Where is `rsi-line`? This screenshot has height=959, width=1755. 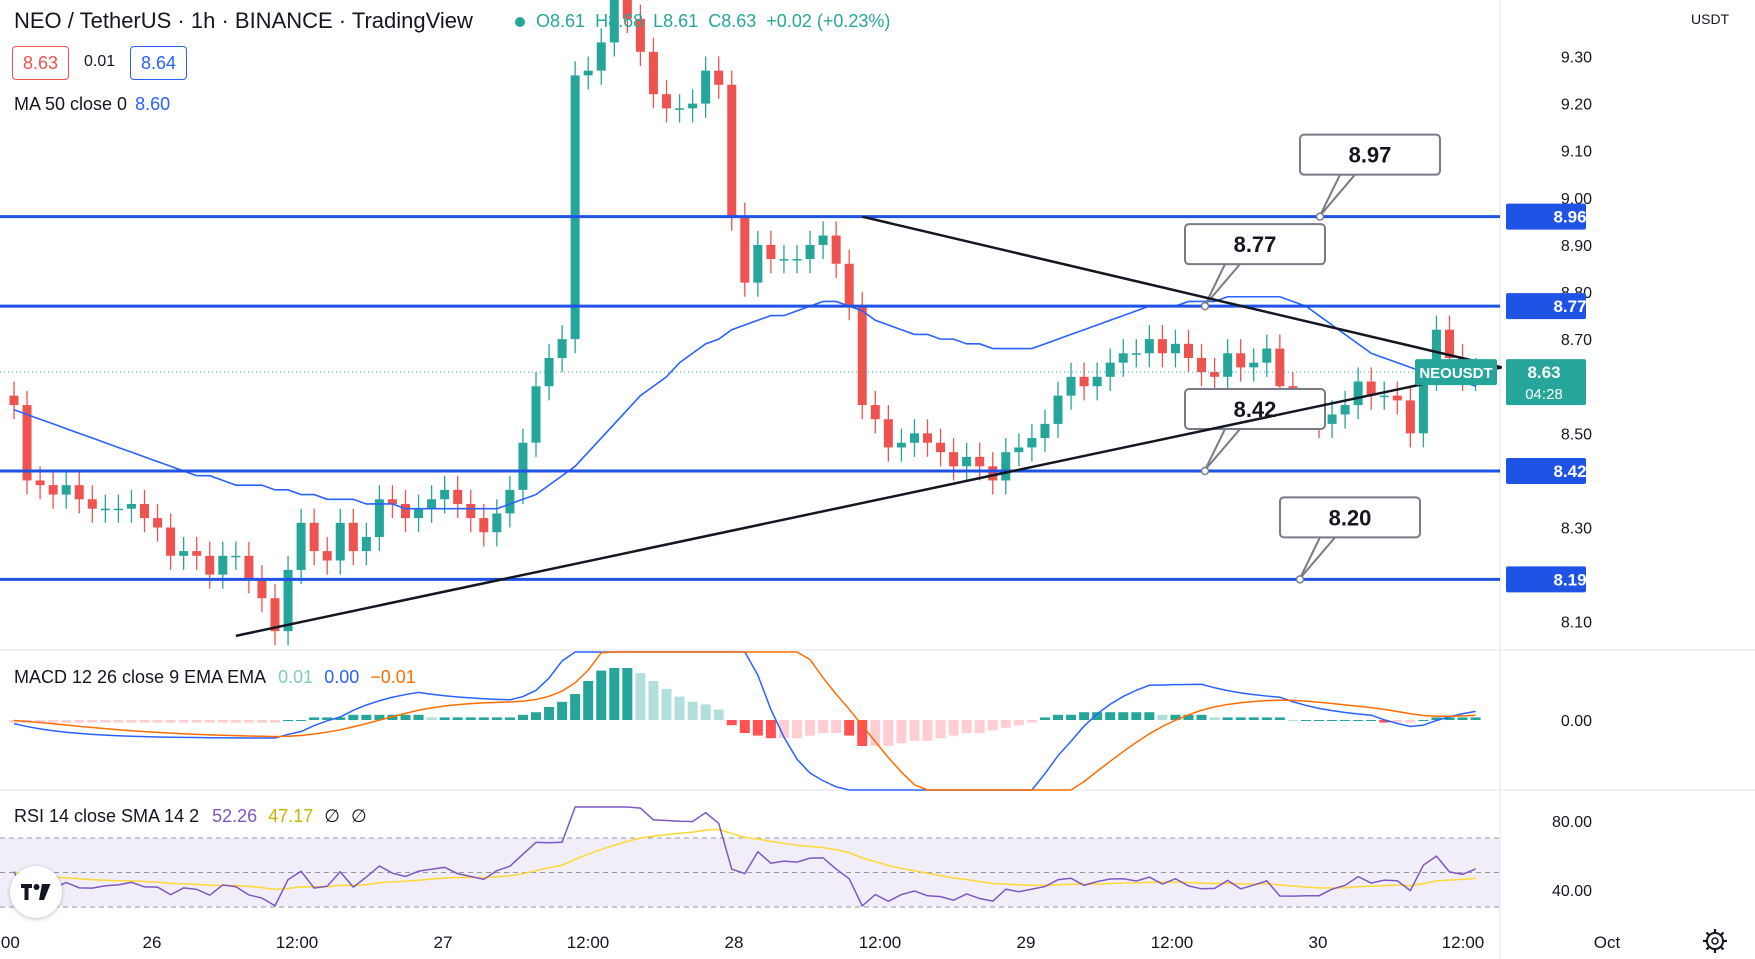 rsi-line is located at coordinates (744, 857).